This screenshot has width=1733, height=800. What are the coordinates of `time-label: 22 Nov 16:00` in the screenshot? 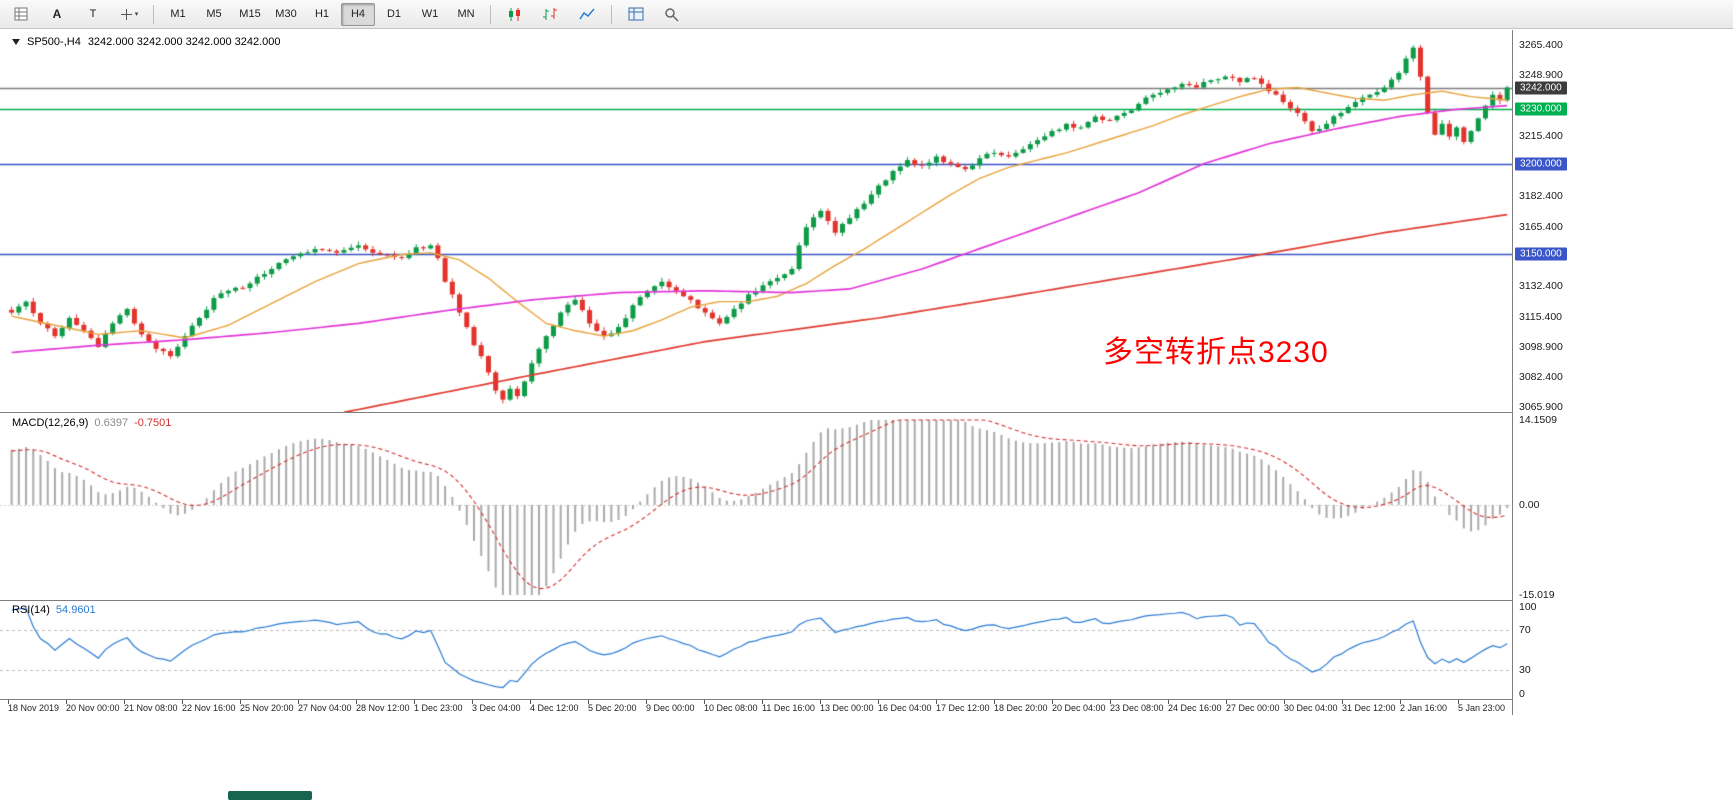 It's located at (209, 708).